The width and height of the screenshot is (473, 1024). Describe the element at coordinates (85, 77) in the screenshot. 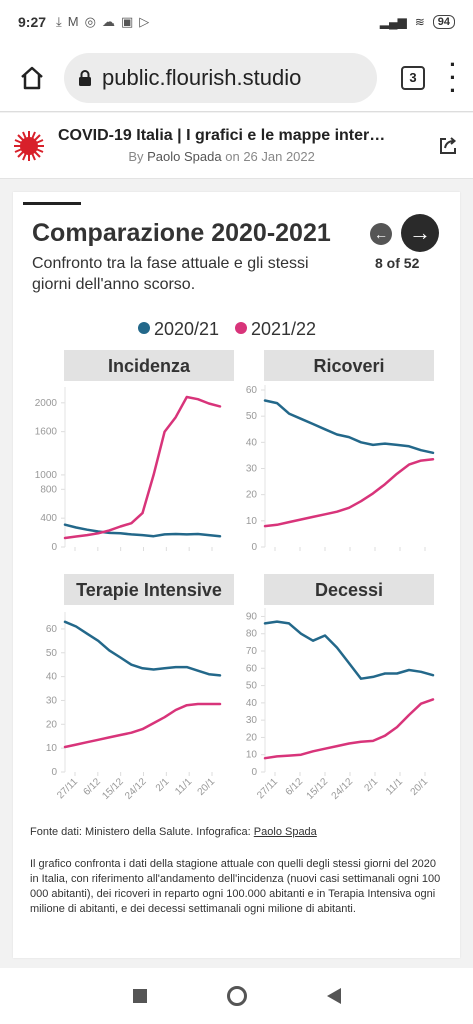

I see `lock-icon` at that location.